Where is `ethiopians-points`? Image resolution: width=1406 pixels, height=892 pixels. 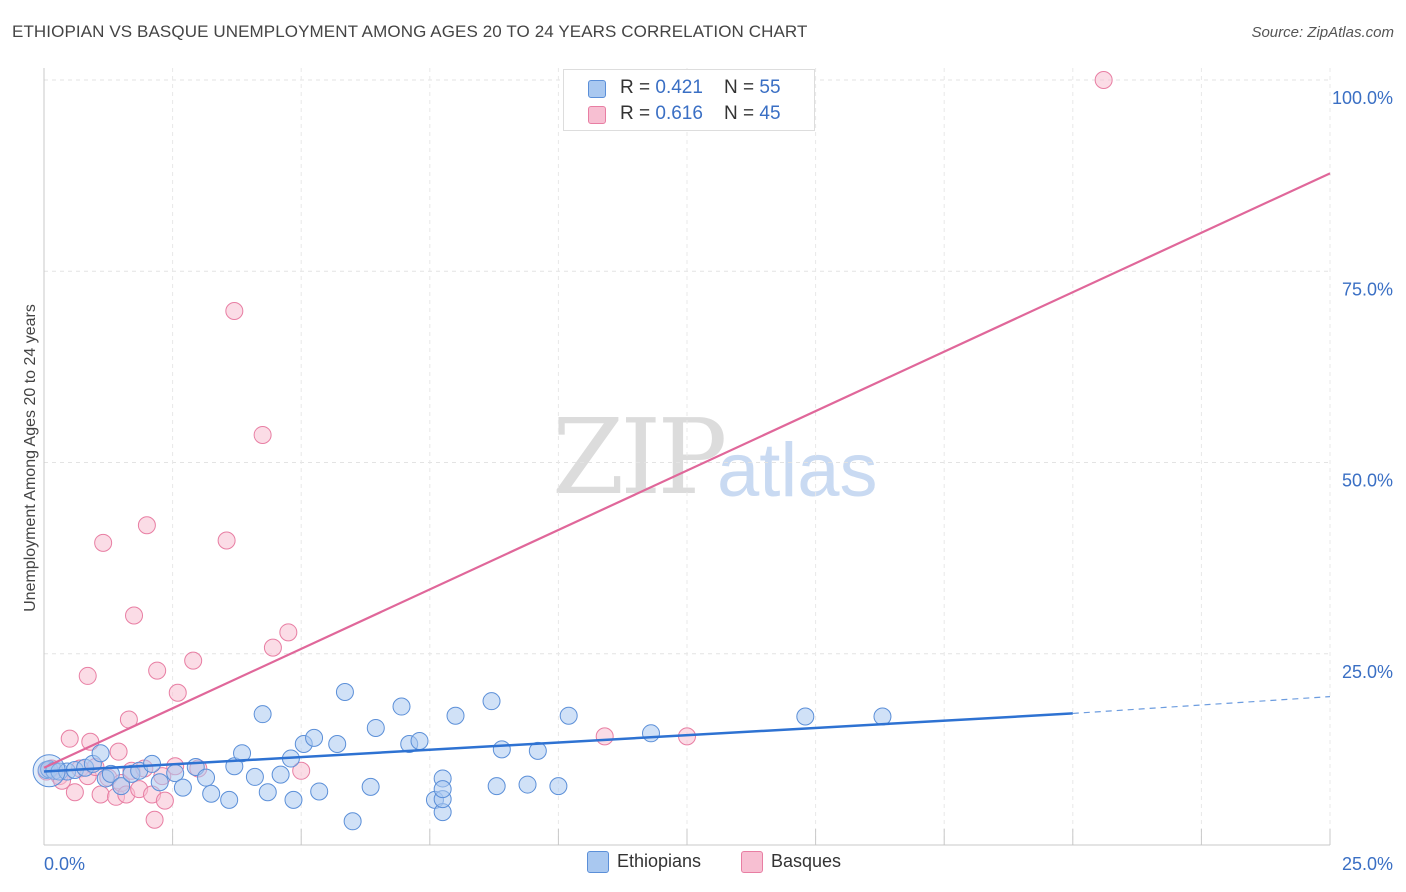 ethiopians-points is located at coordinates (462, 757).